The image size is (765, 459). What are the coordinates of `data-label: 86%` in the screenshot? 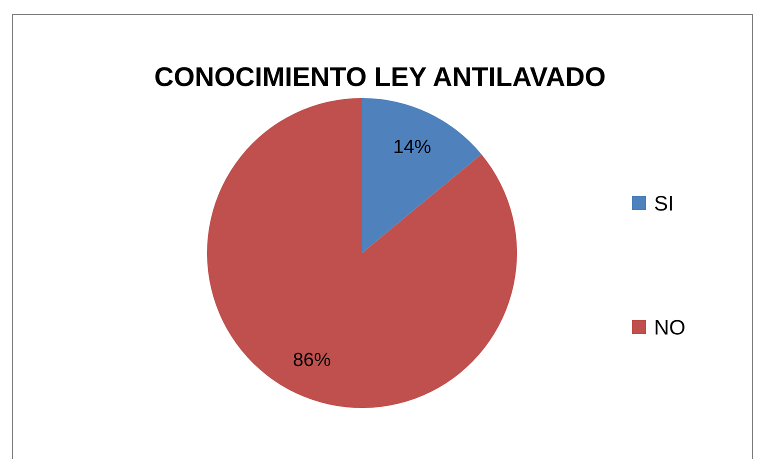 It's located at (311, 361).